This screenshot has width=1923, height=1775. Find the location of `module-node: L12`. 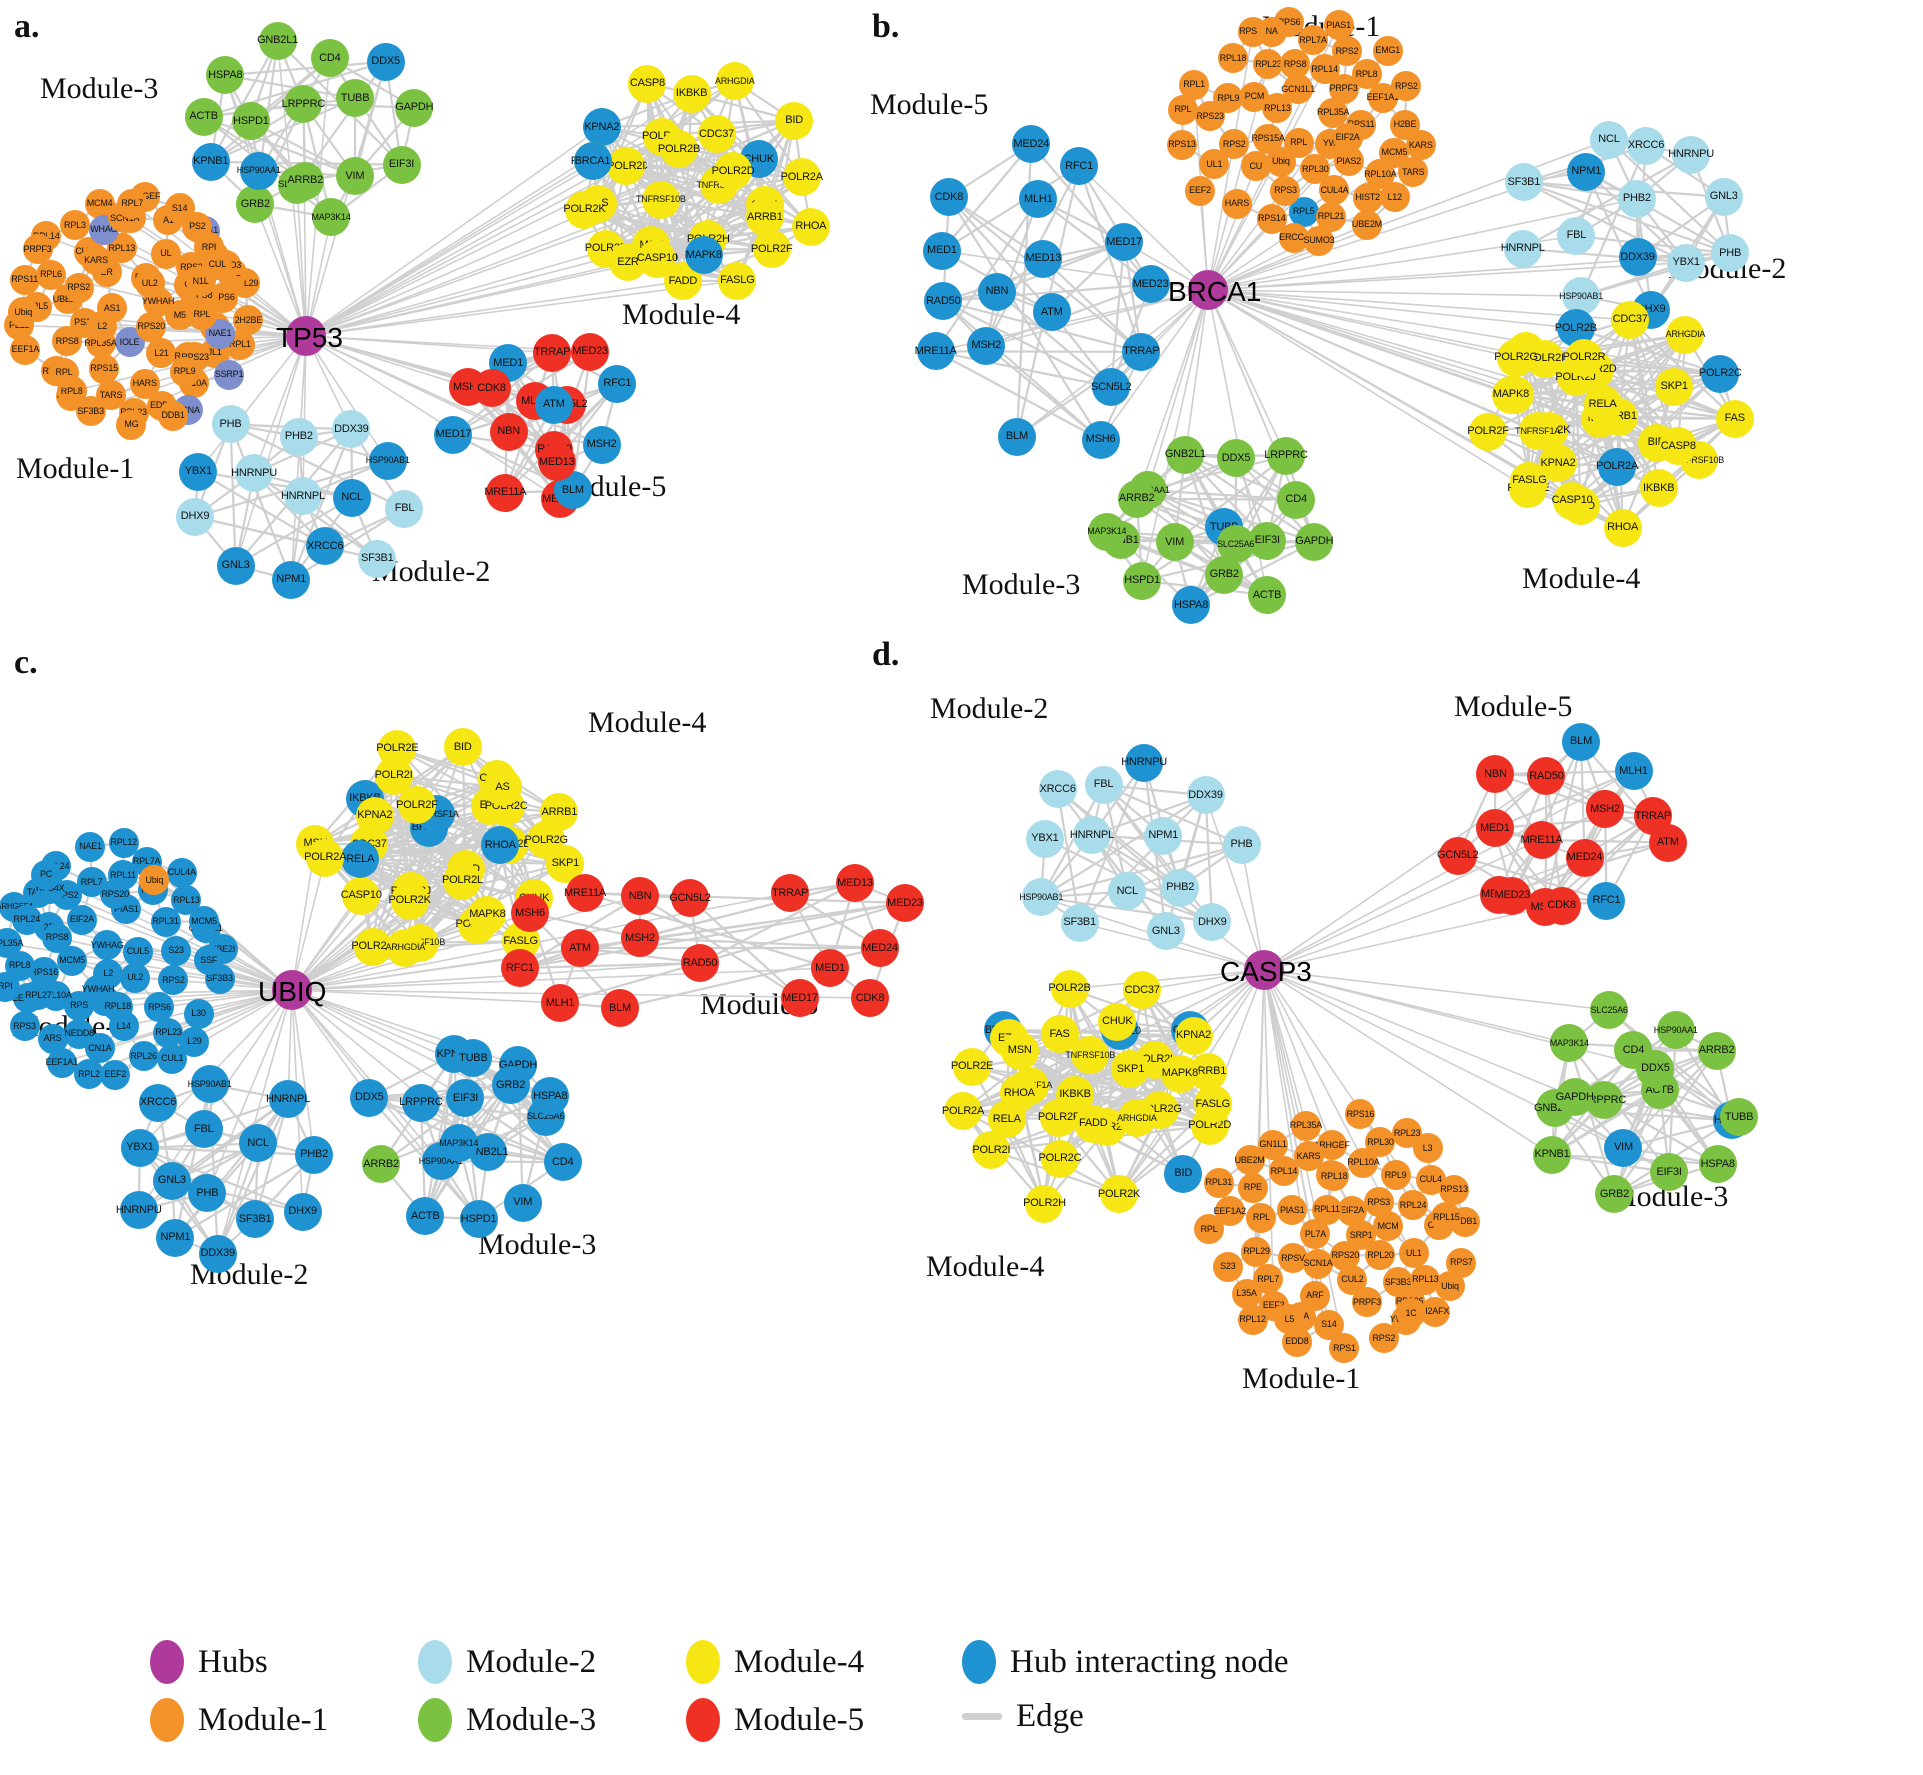

module-node: L12 is located at coordinates (1394, 197).